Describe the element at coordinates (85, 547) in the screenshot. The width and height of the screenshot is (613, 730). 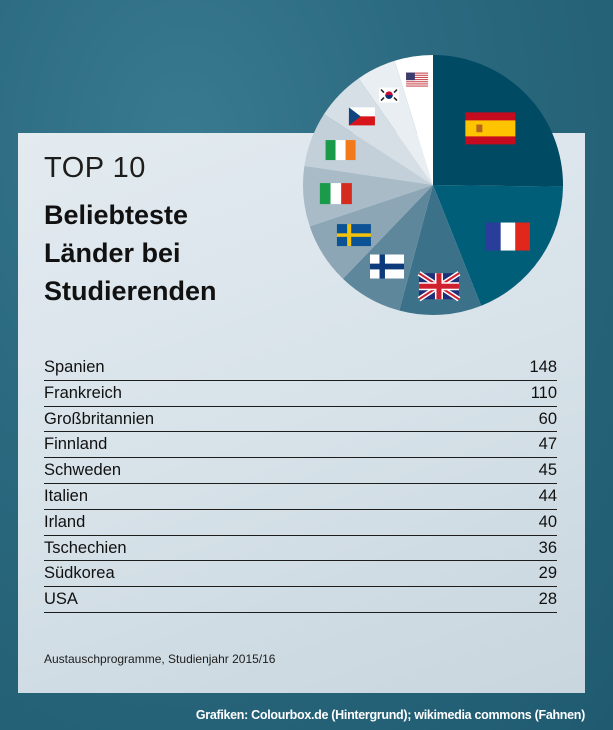
I see `country-name: Tschechien` at that location.